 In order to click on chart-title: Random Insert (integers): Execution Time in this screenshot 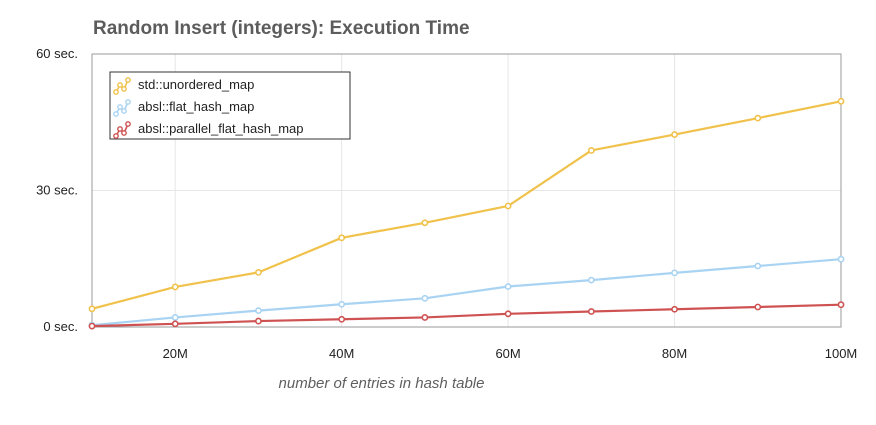, I will do `click(281, 28)`.